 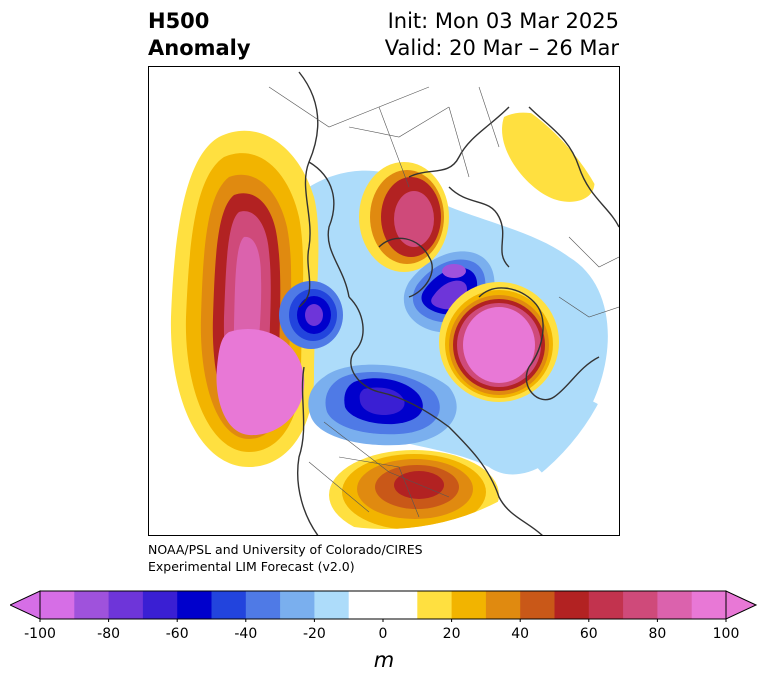 What do you see at coordinates (572, 437) in the screenshot?
I see `negative-anomaly-atlantic` at bounding box center [572, 437].